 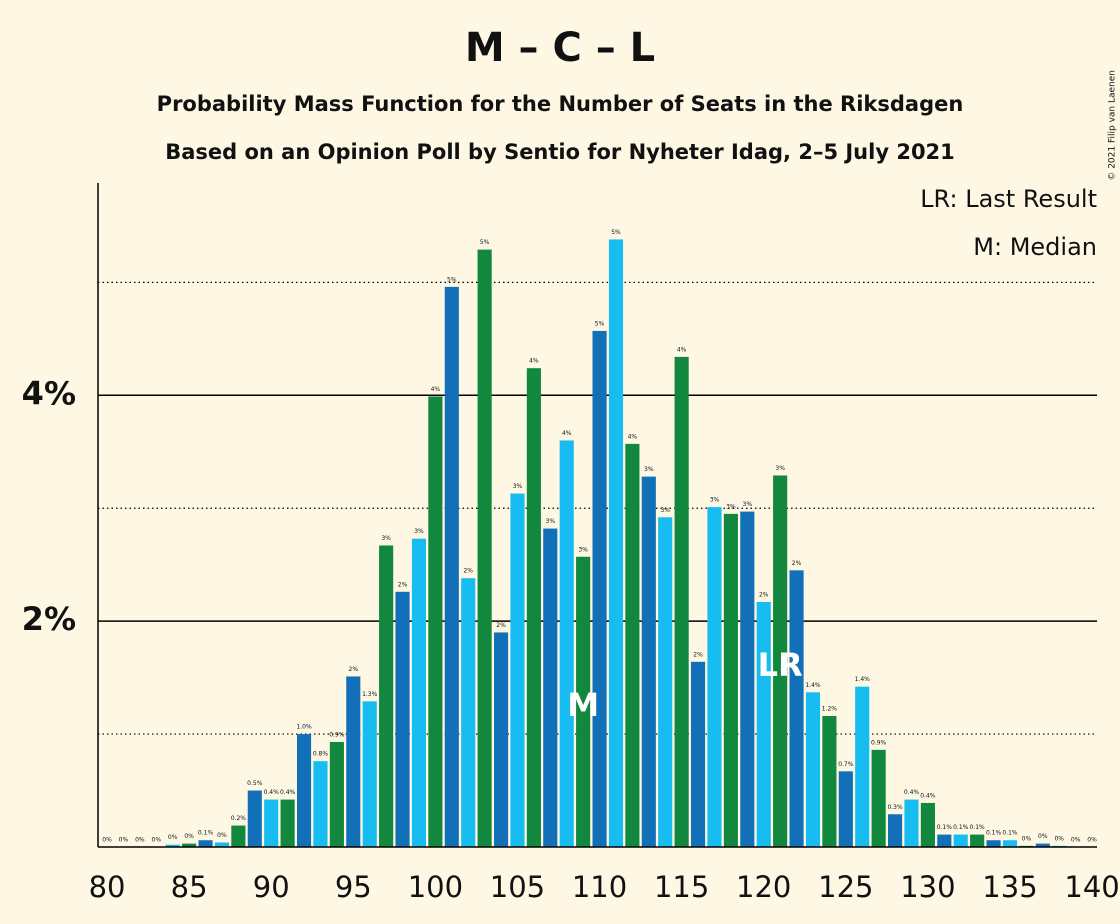 What do you see at coordinates (927, 887) in the screenshot?
I see `x-tick-label: 130` at bounding box center [927, 887].